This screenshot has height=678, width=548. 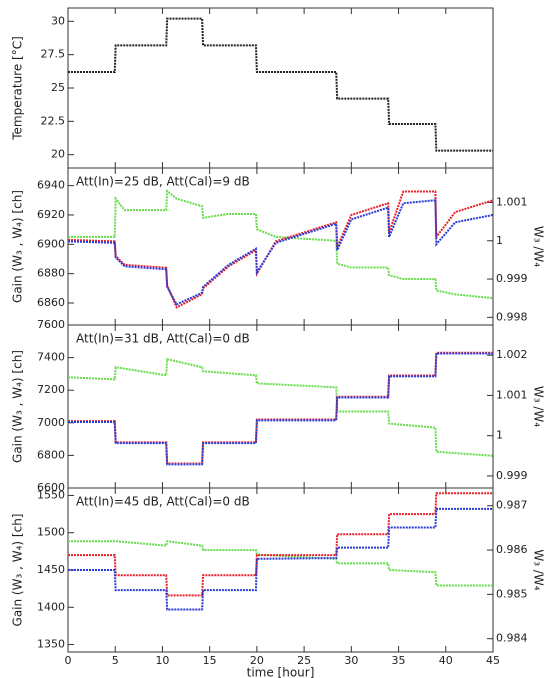 What do you see at coordinates (53, 54) in the screenshot?
I see `y-tick-label: 27.5` at bounding box center [53, 54].